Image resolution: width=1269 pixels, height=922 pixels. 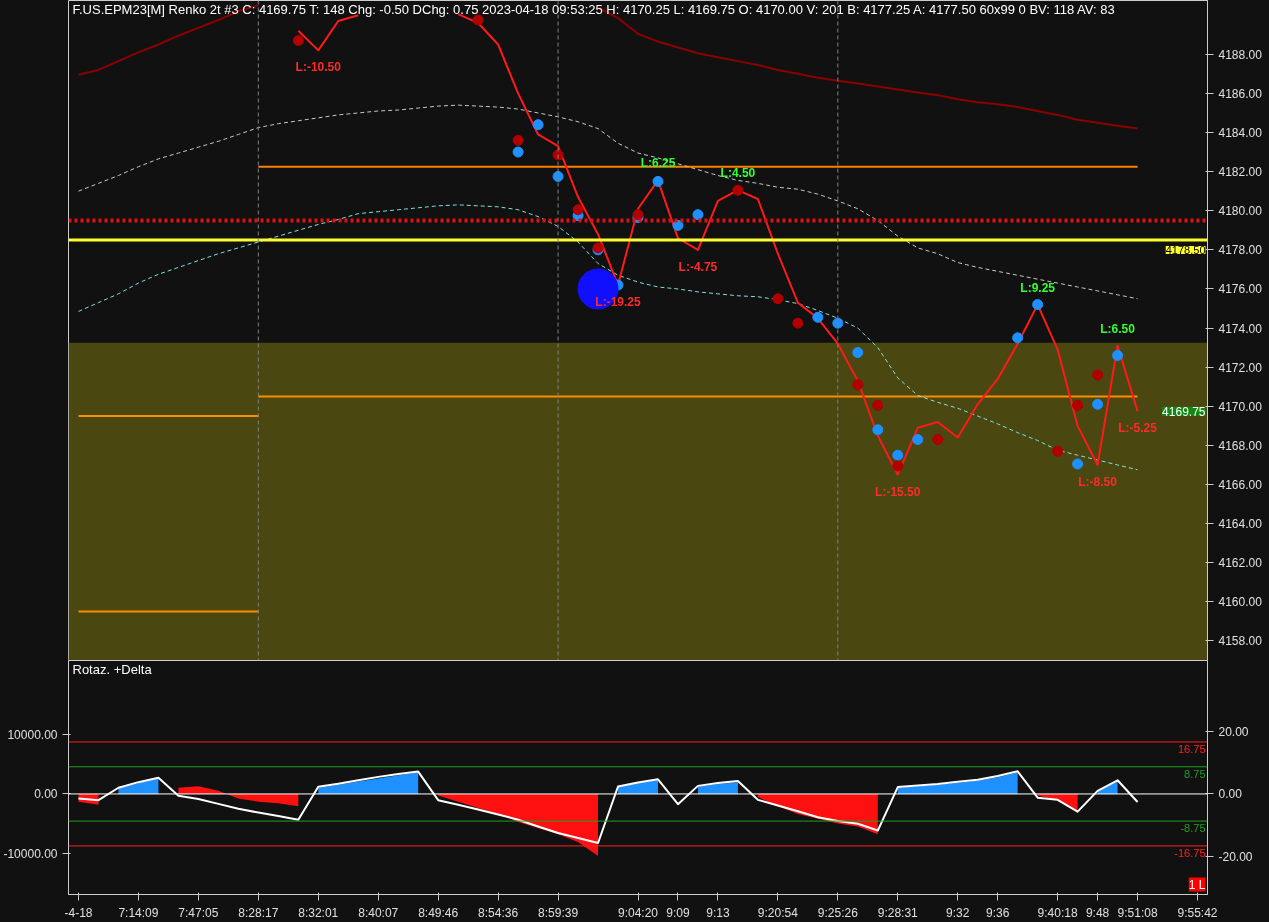 I want to click on annotation: 1 L, so click(x=1197, y=884).